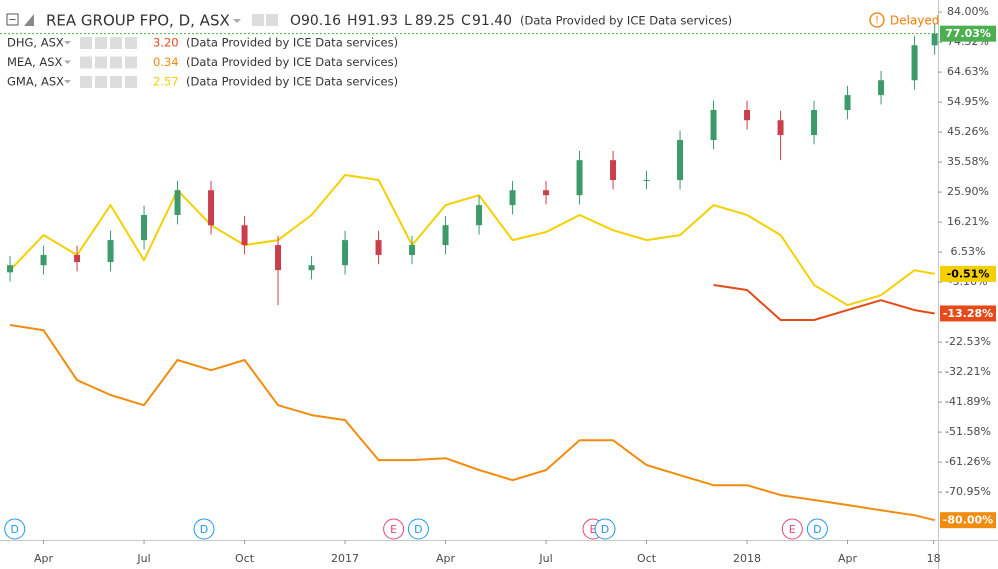 The width and height of the screenshot is (998, 569). I want to click on y-tick-label: 45.26%, so click(968, 131).